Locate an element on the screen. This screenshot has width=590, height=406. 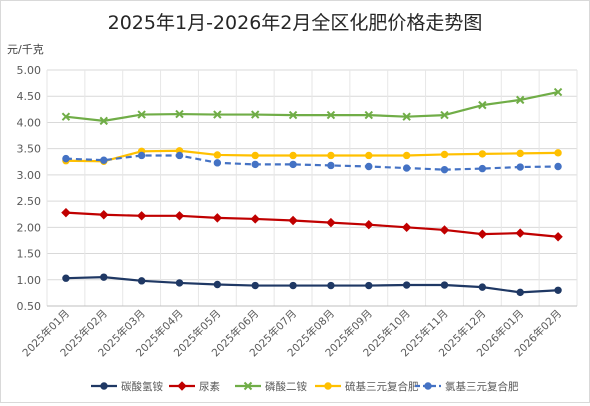
y-tick-label: 3.00 is located at coordinates (29, 175).